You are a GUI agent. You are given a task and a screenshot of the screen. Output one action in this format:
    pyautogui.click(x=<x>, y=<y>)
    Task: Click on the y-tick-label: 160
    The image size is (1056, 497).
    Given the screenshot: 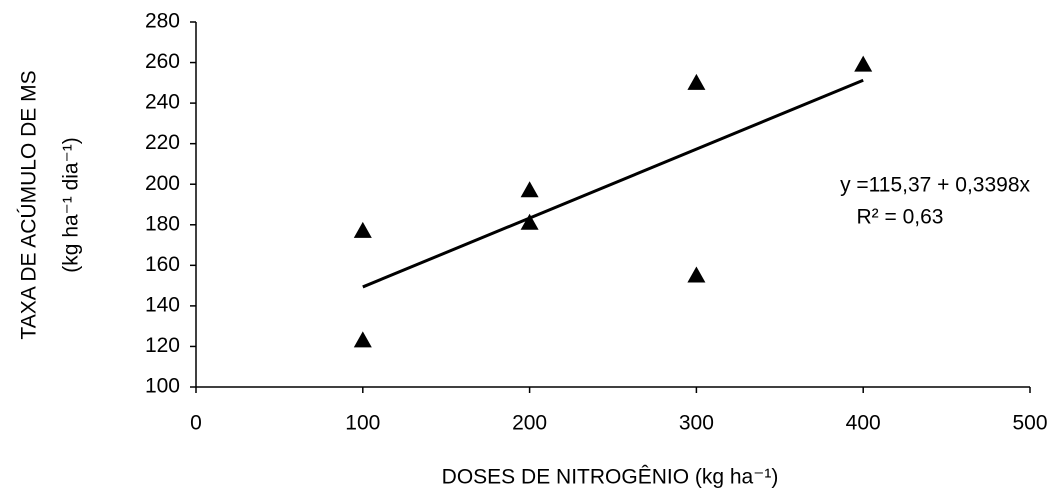 What is the action you would take?
    pyautogui.click(x=162, y=264)
    